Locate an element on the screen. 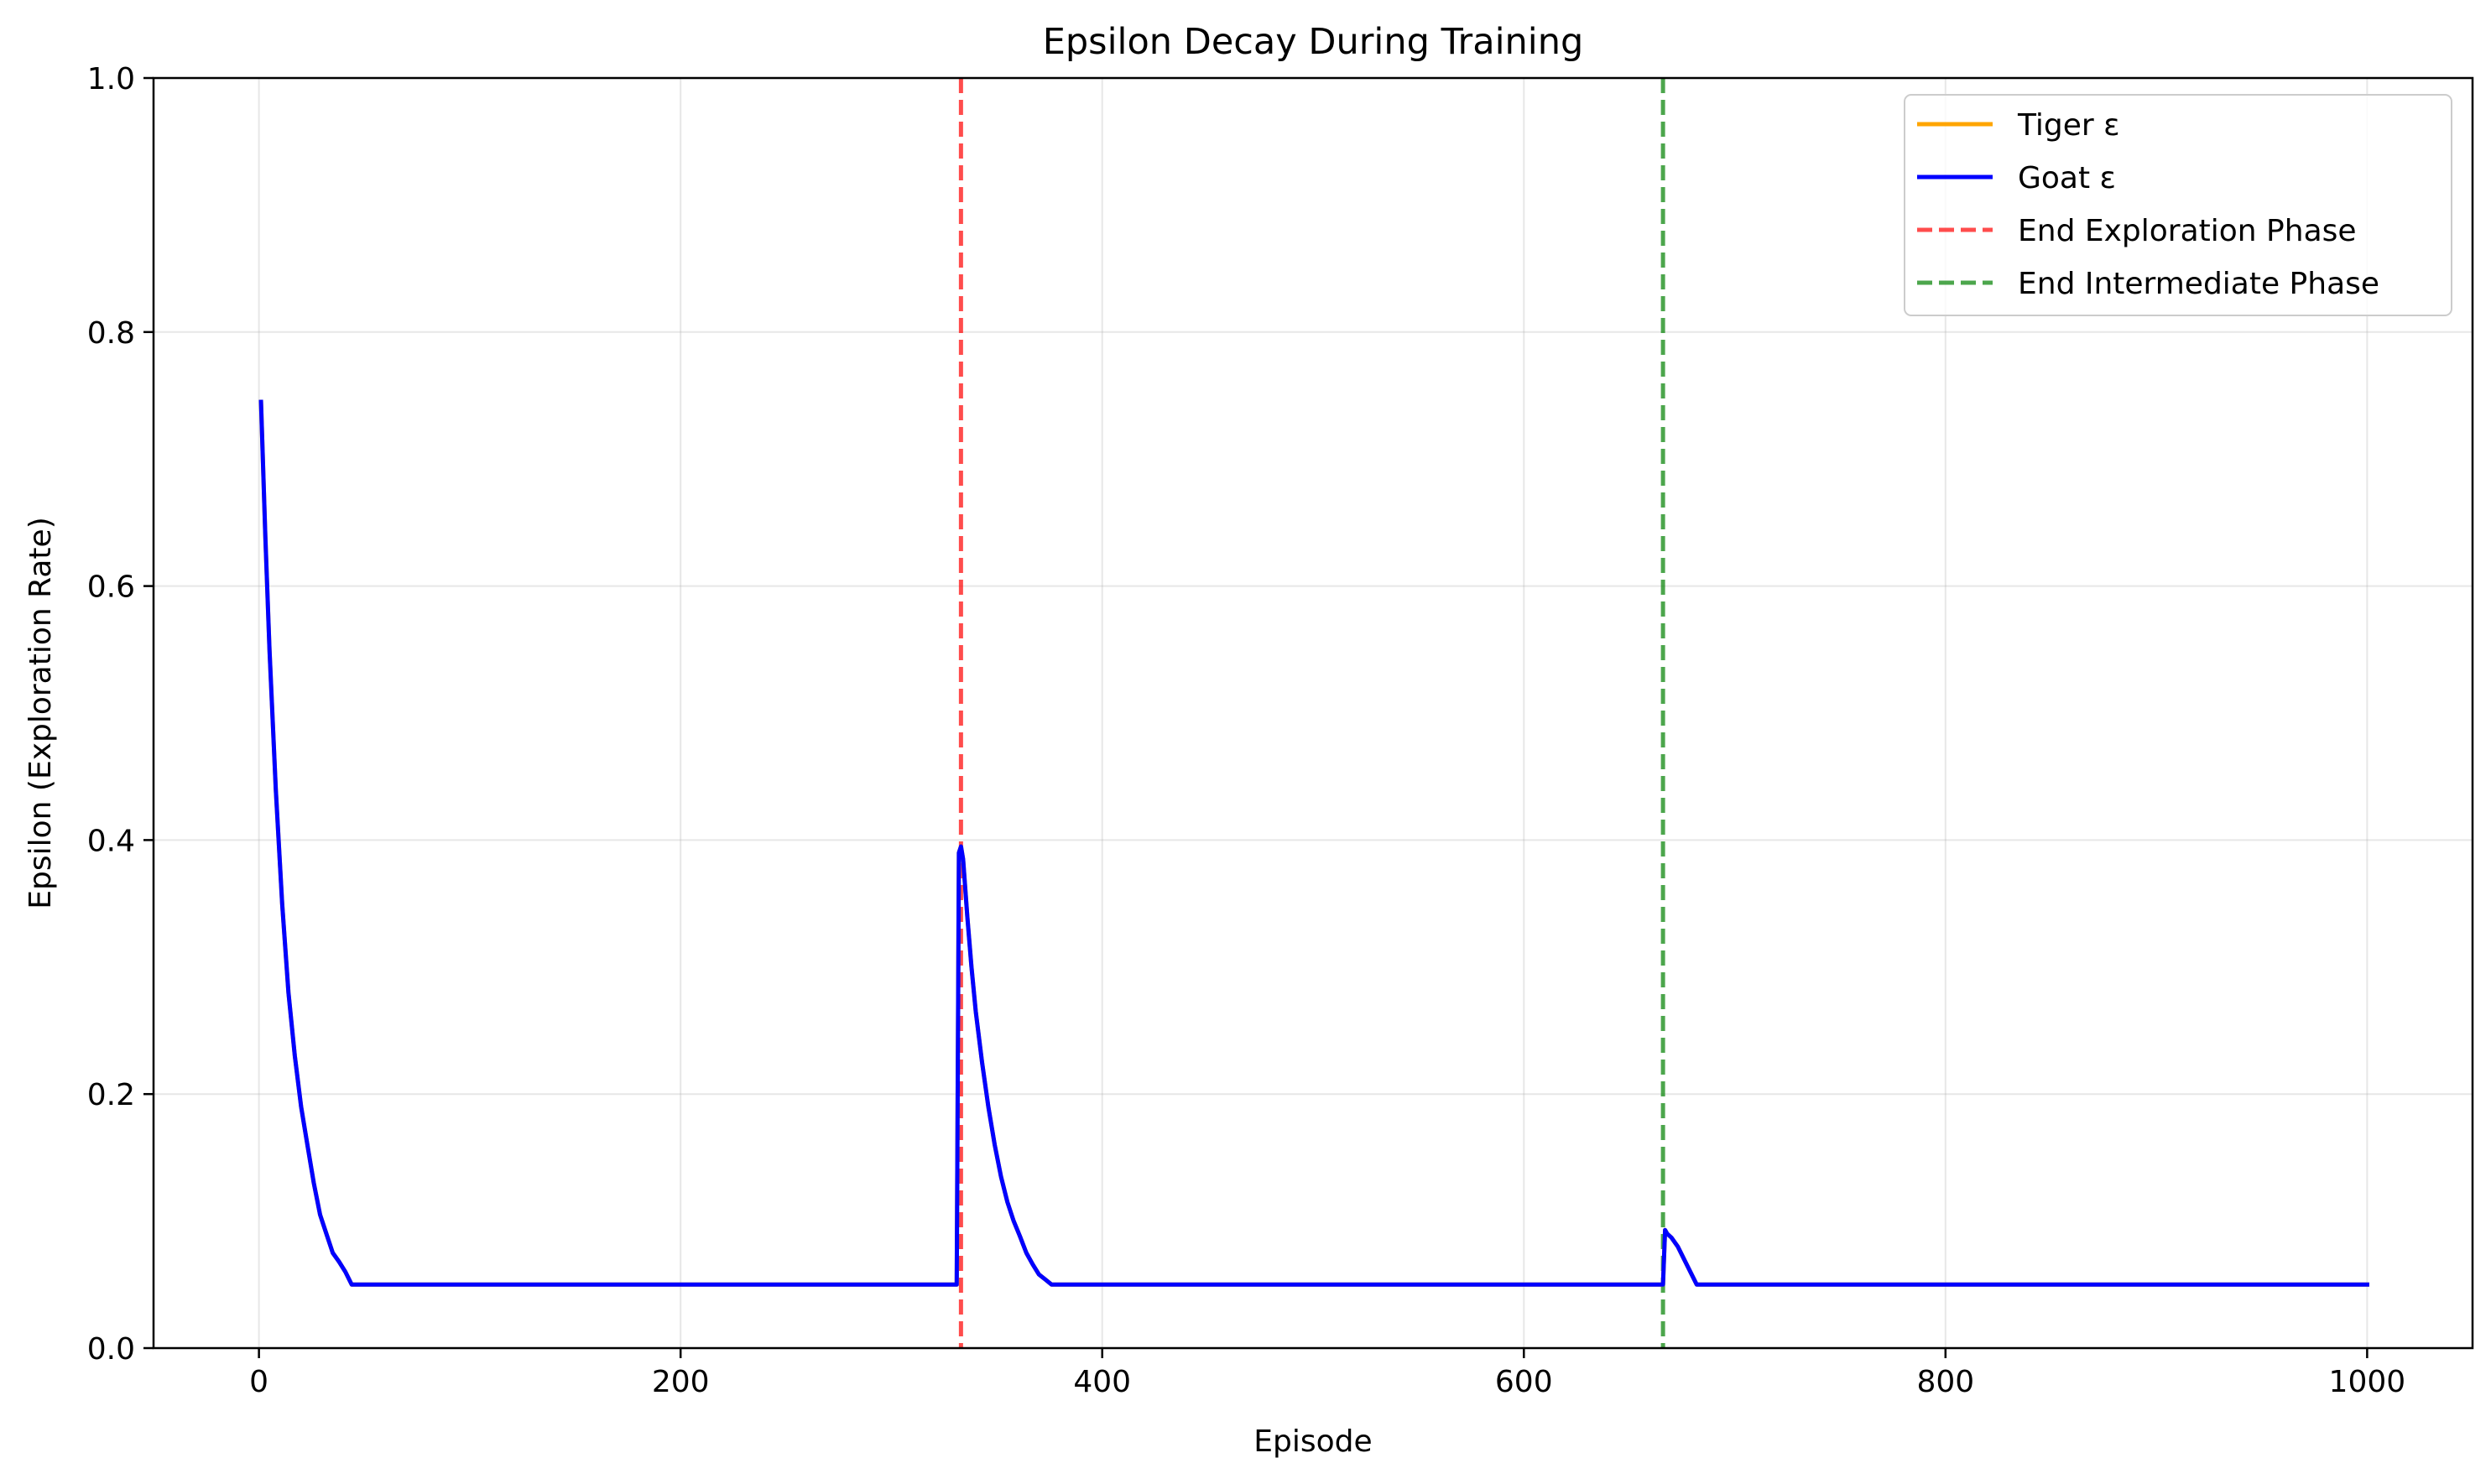 The width and height of the screenshot is (2491, 1484). legend-label: Tiger ε is located at coordinates (2069, 125).